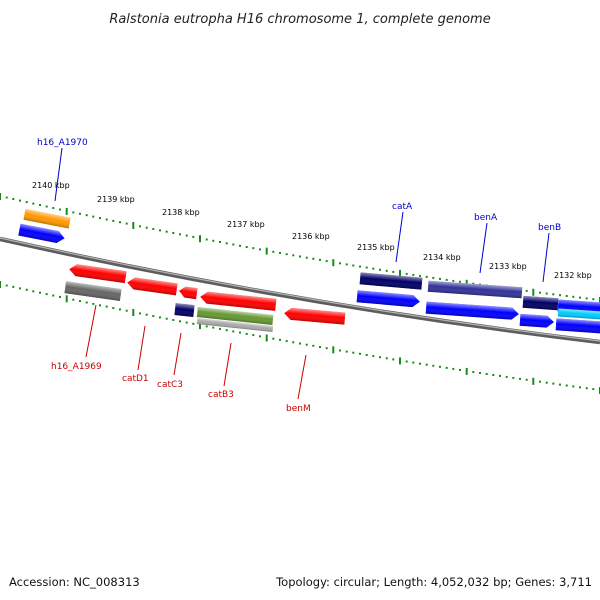  Describe the element at coordinates (235, 325) in the screenshot. I see `gene-catB3-grey` at that location.